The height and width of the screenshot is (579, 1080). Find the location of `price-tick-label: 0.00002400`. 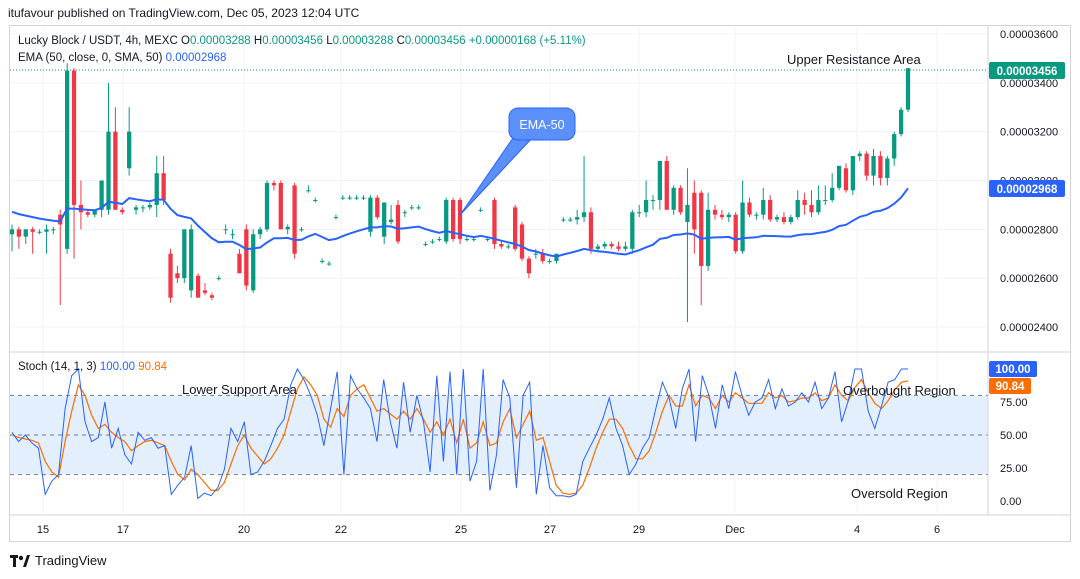

price-tick-label: 0.00002400 is located at coordinates (1029, 328).